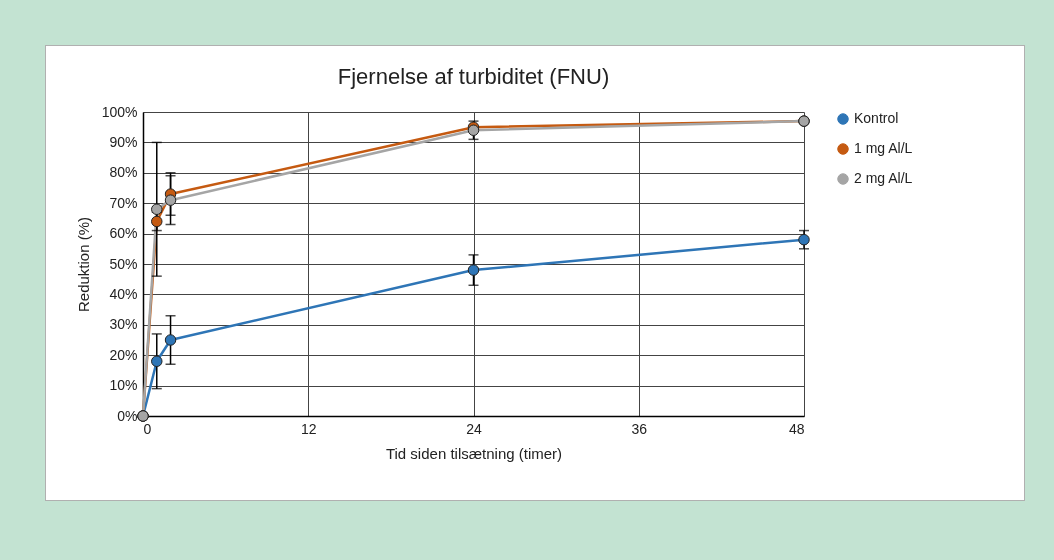 The height and width of the screenshot is (560, 1054). What do you see at coordinates (876, 118) in the screenshot?
I see `legend-label: Kontrol` at bounding box center [876, 118].